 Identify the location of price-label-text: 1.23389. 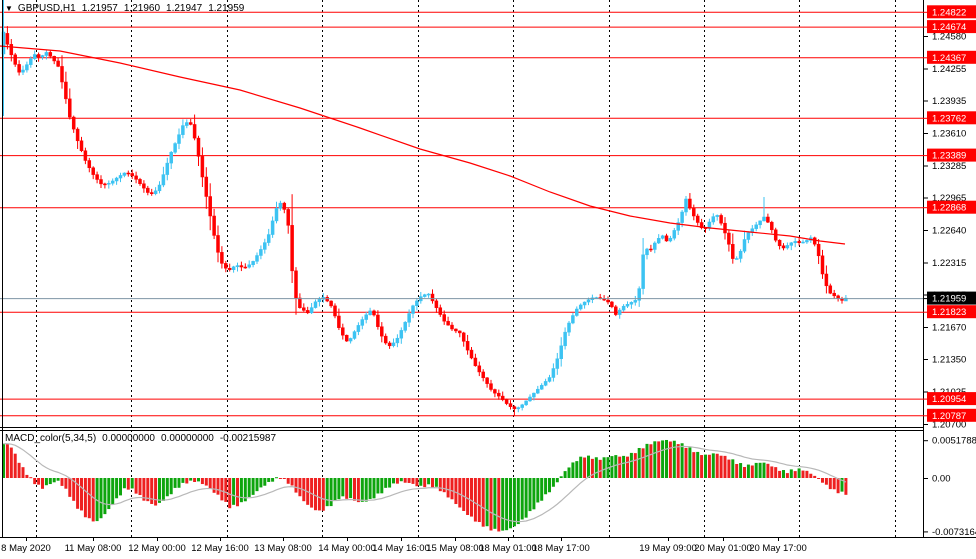
(949, 156).